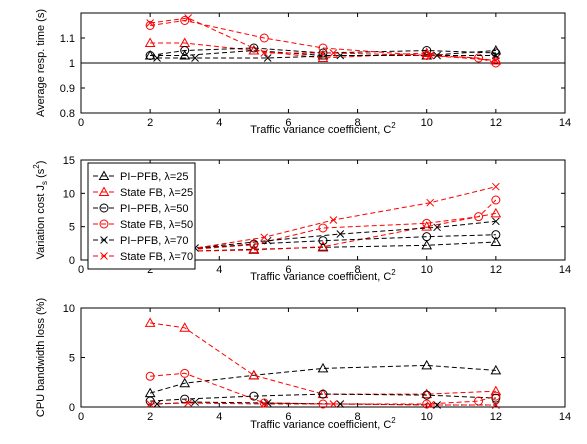 The image size is (587, 444). I want to click on legend-entry-label: State FB, λ=70, so click(156, 257).